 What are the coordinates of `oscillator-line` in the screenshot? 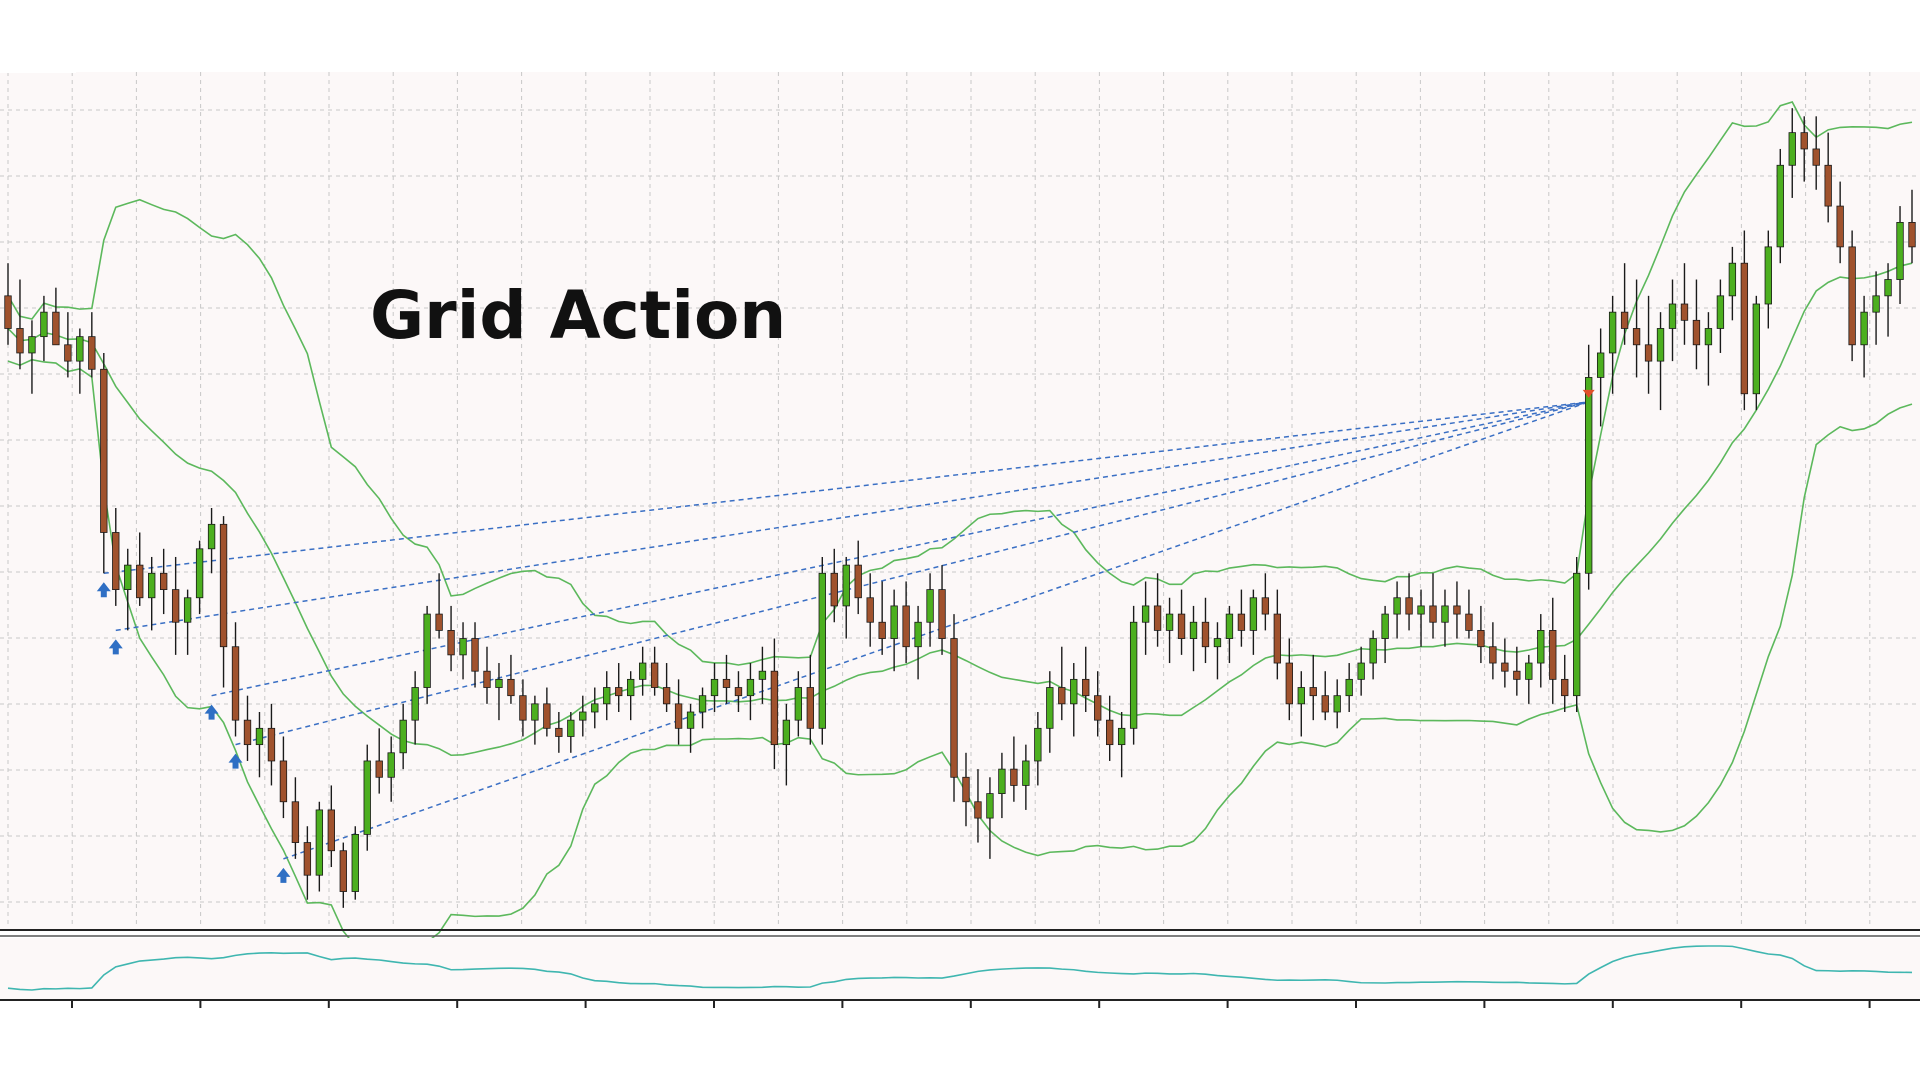 It's located at (960, 968).